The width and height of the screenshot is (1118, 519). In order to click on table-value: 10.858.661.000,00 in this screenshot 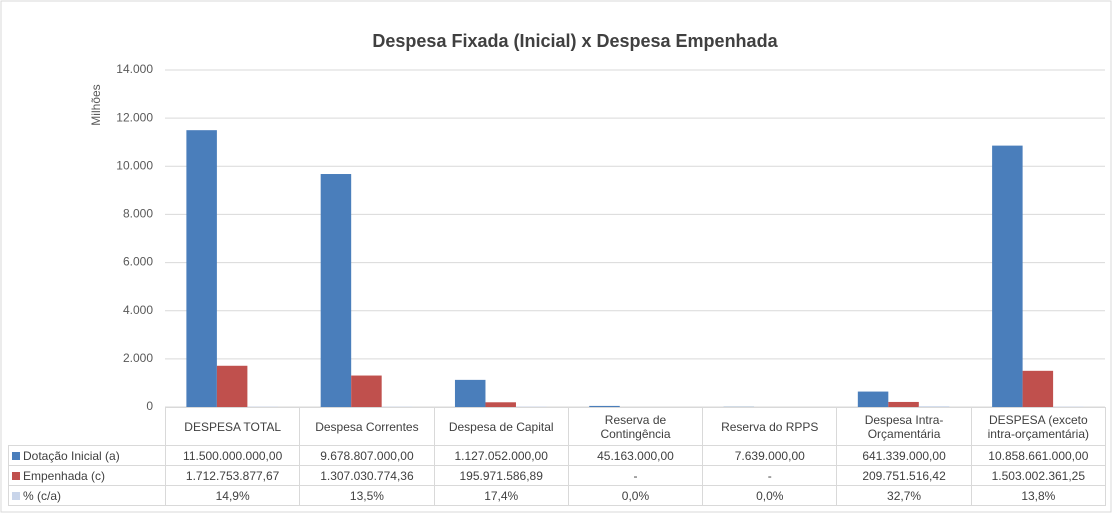, I will do `click(1038, 455)`.